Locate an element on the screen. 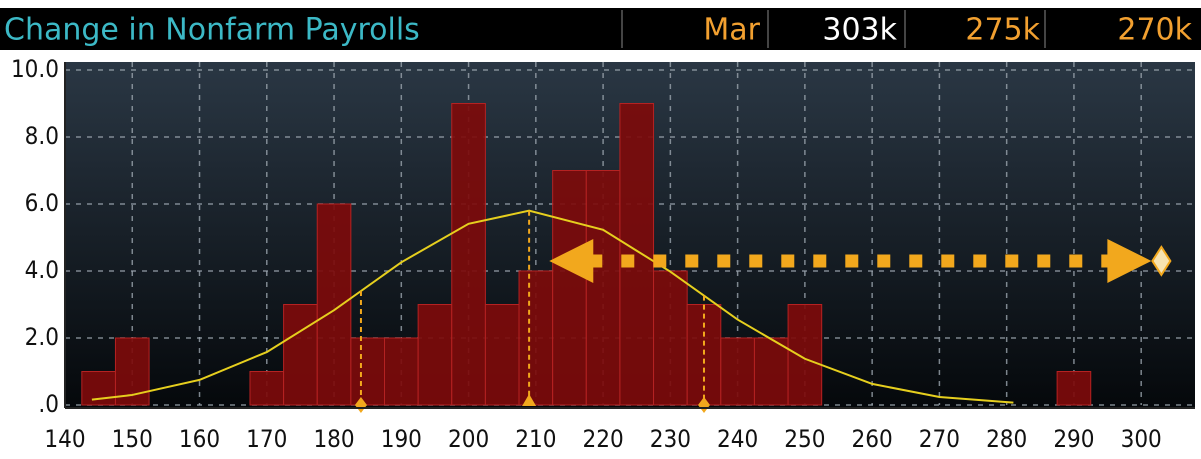 Image resolution: width=1201 pixels, height=459 pixels. marker is located at coordinates (529, 400).